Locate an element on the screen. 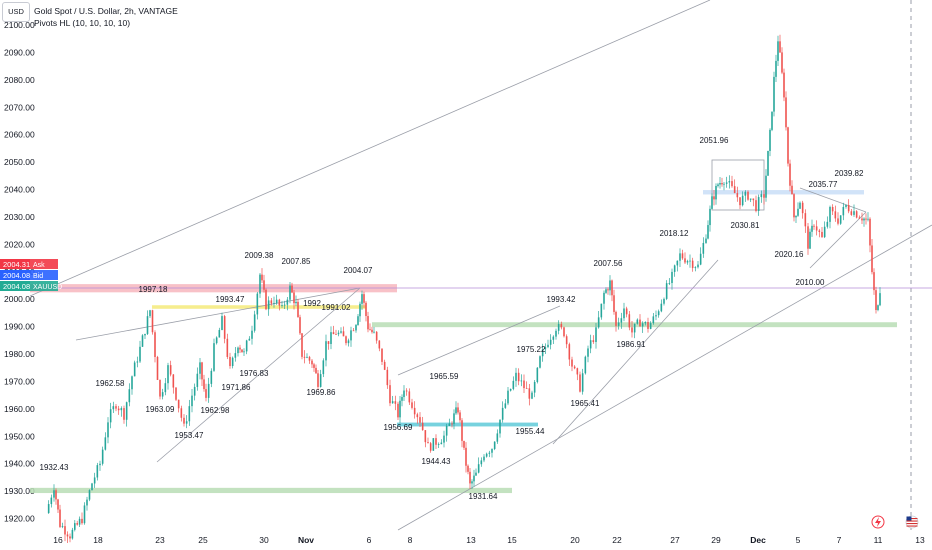 The height and width of the screenshot is (550, 932). pivot-label: 1993.42 is located at coordinates (561, 299).